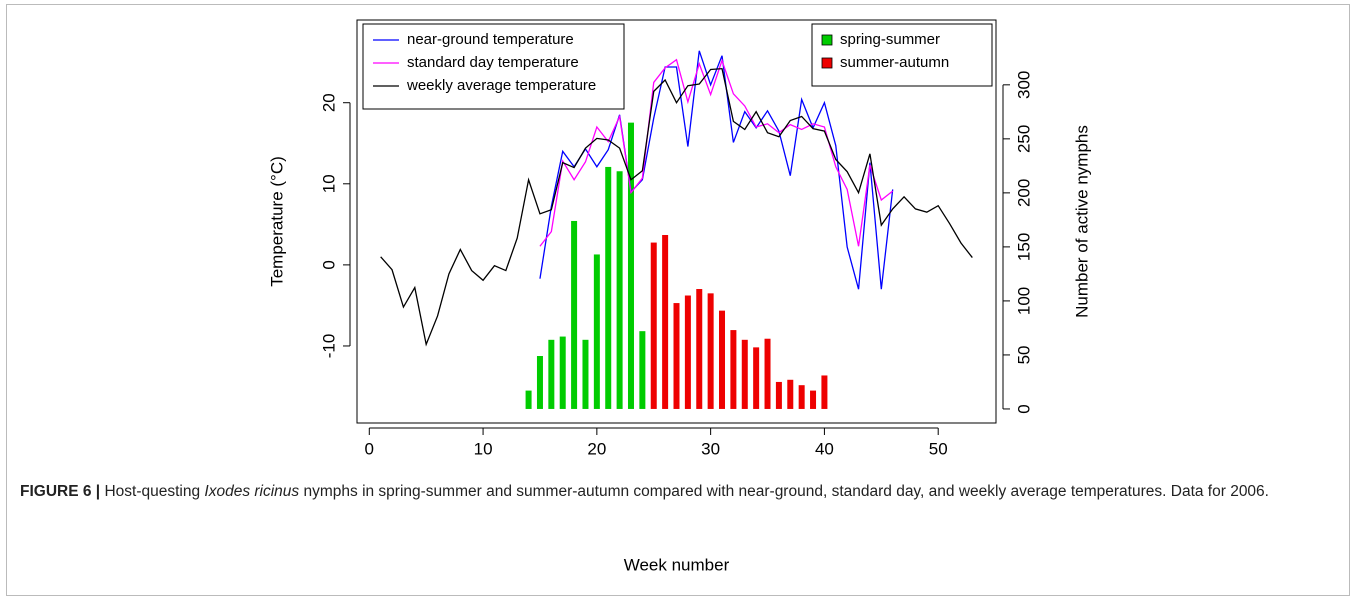 The height and width of the screenshot is (604, 1358). I want to click on legend-label: weekly average temperature, so click(501, 85).